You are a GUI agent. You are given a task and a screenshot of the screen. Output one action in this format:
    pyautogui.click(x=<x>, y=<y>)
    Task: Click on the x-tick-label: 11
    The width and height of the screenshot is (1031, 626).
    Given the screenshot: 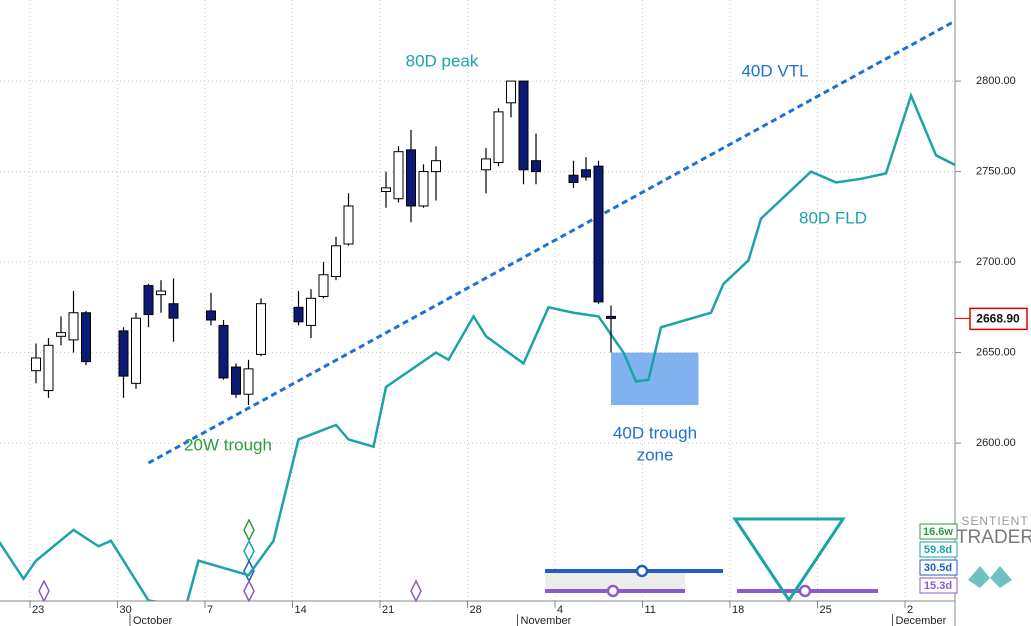 What is the action you would take?
    pyautogui.click(x=650, y=610)
    